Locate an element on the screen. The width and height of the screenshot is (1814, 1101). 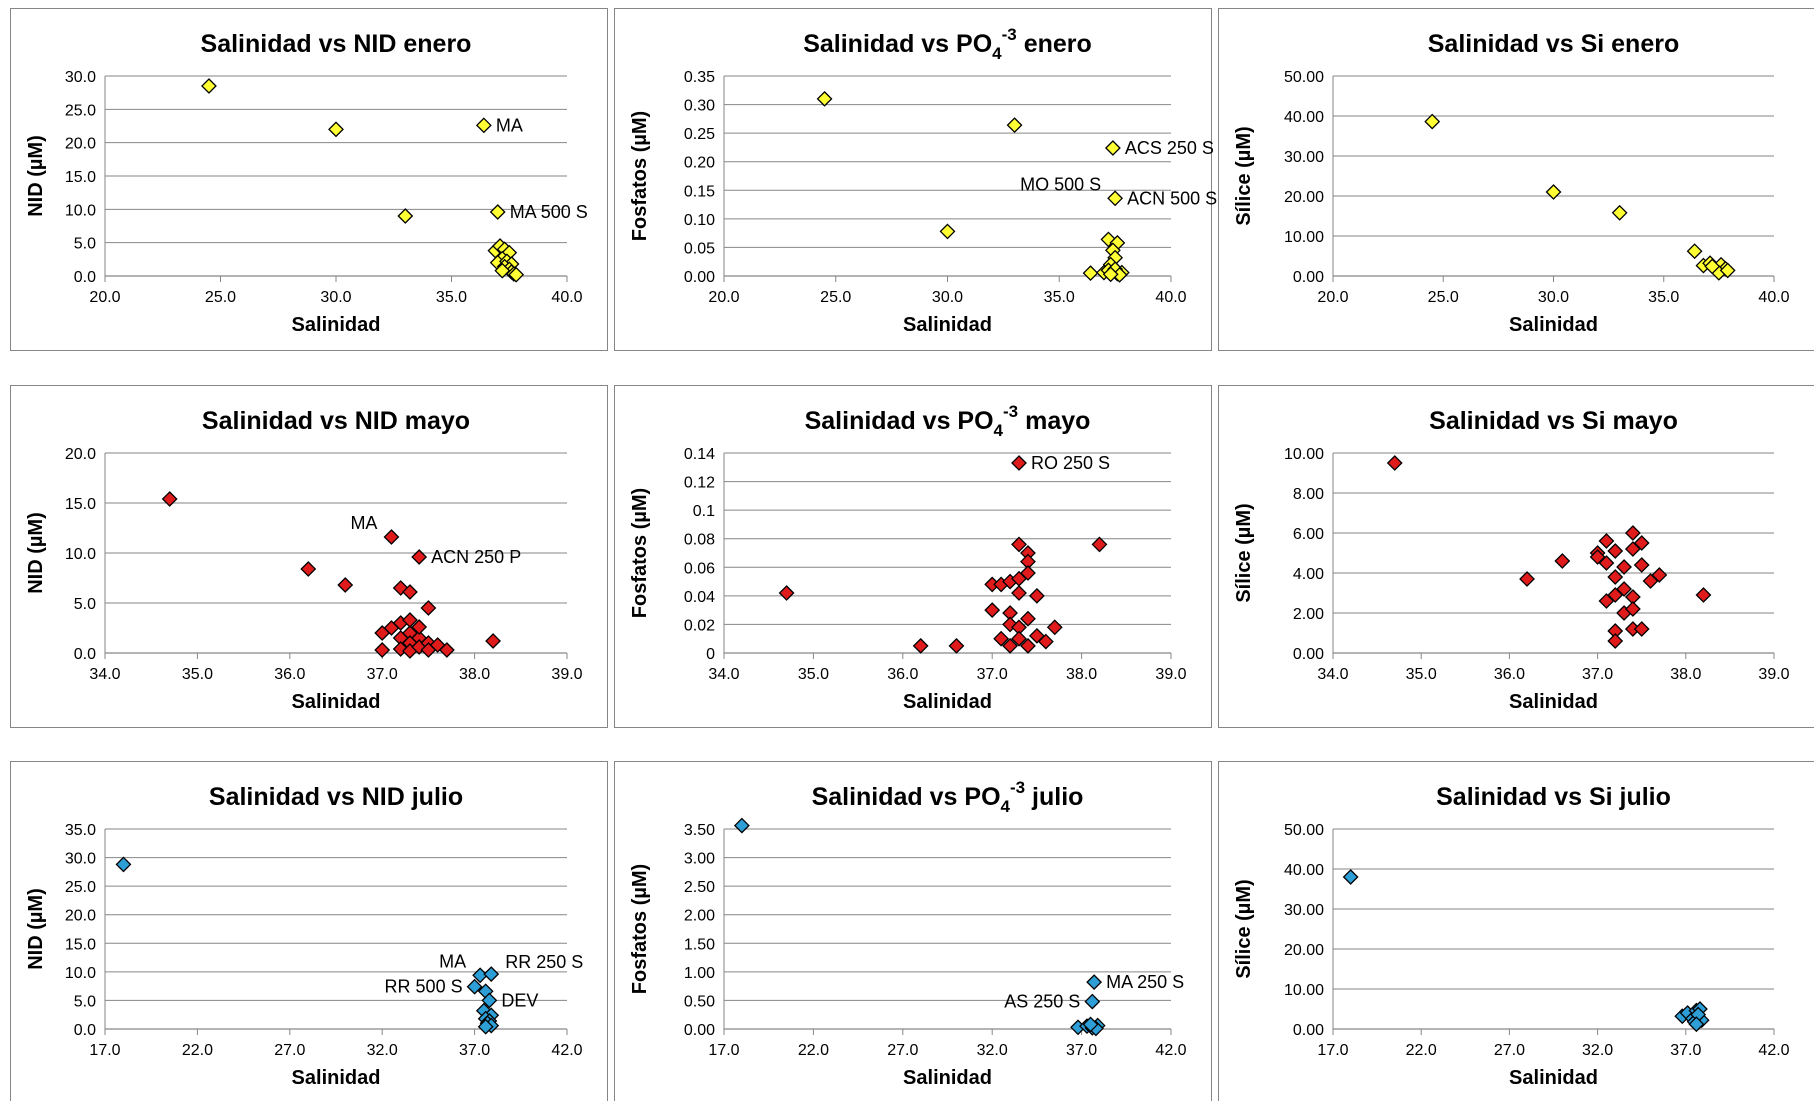
title-subscript: 4 is located at coordinates (999, 430).